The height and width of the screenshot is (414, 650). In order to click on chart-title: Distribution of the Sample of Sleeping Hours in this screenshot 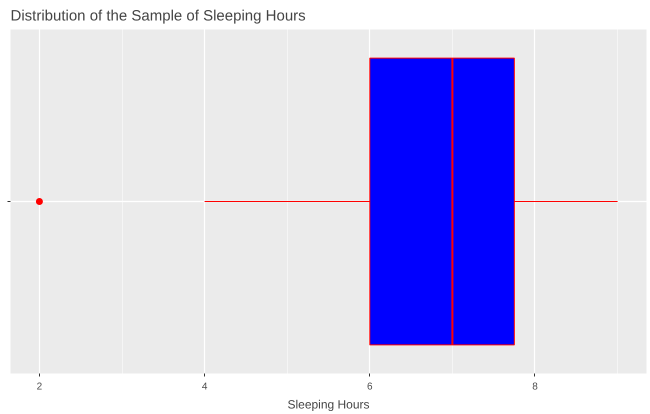, I will do `click(158, 16)`.